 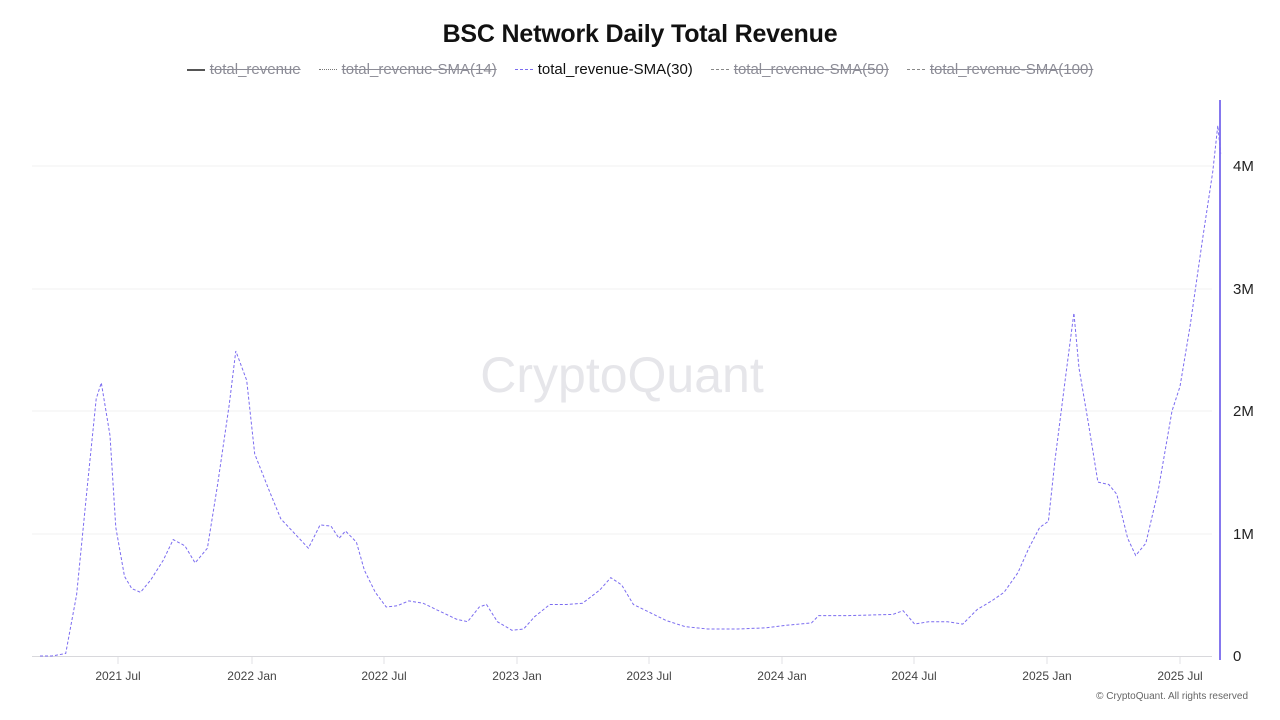 What do you see at coordinates (1243, 289) in the screenshot?
I see `y-tick-label: 3M` at bounding box center [1243, 289].